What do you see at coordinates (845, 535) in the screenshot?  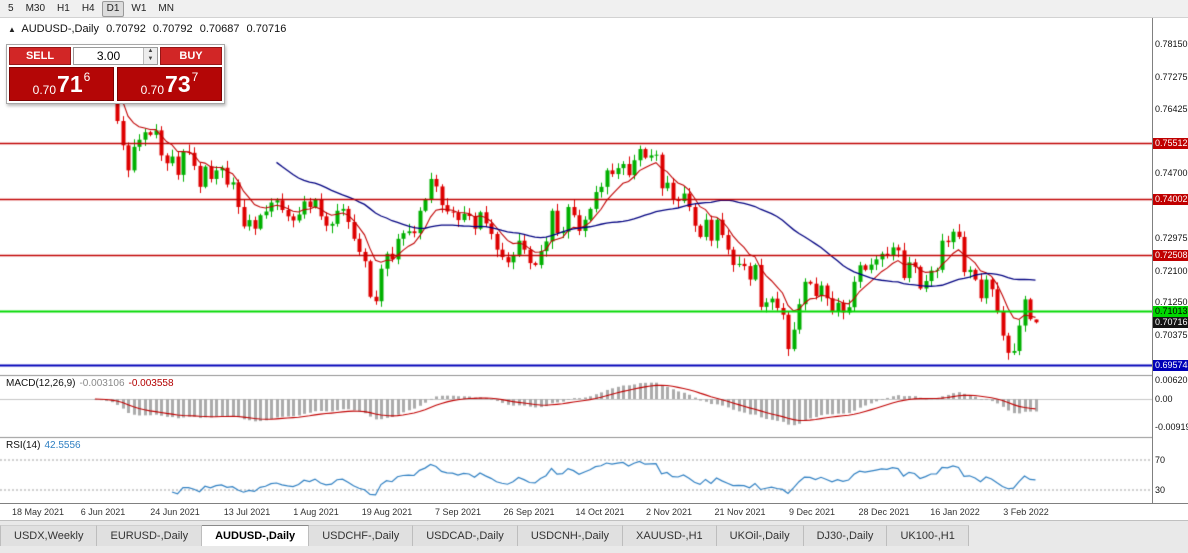 I see `tab-dj30-daily: DJ30-,Daily` at bounding box center [845, 535].